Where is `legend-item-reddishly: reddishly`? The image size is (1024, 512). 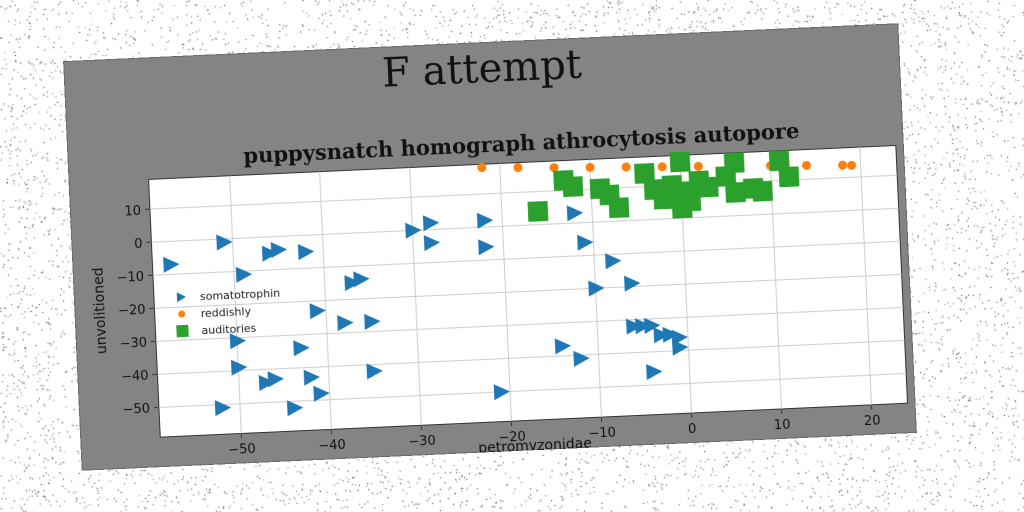 legend-item-reddishly: reddishly is located at coordinates (215, 312).